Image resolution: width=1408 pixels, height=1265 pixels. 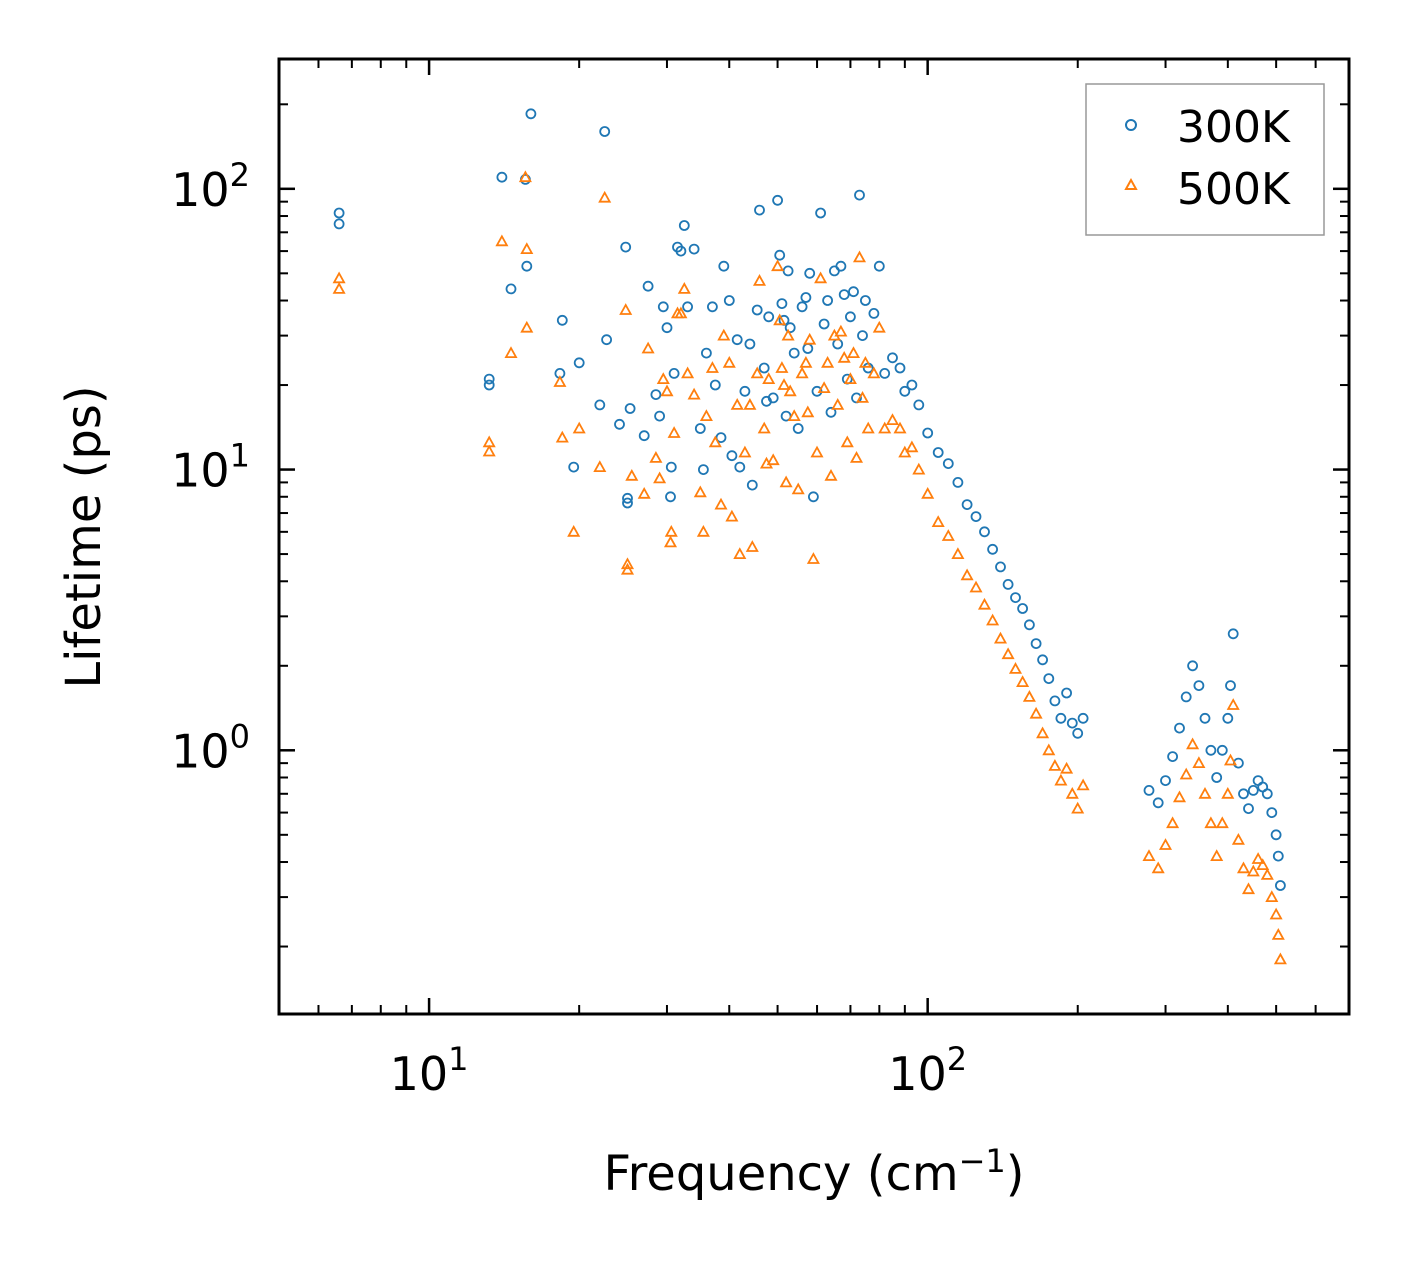 I want to click on legend-marker-500K, so click(x=1131, y=183).